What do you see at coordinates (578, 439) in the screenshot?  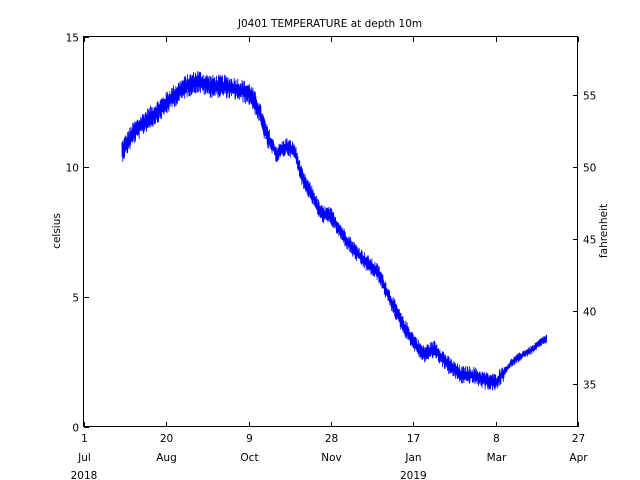 I see `x-tick-label-day: 27` at bounding box center [578, 439].